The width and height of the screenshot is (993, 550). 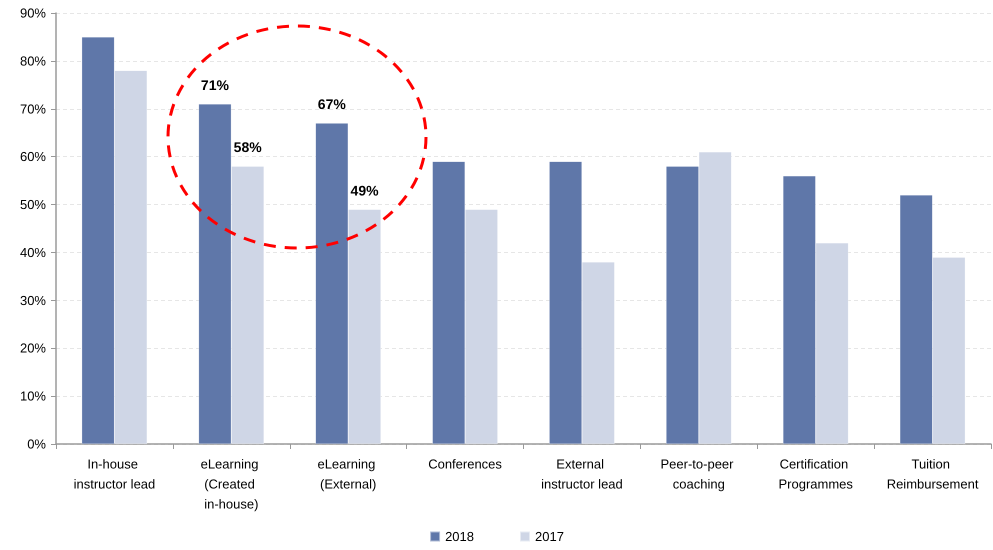 What do you see at coordinates (549, 536) in the screenshot?
I see `legend-label: 2017` at bounding box center [549, 536].